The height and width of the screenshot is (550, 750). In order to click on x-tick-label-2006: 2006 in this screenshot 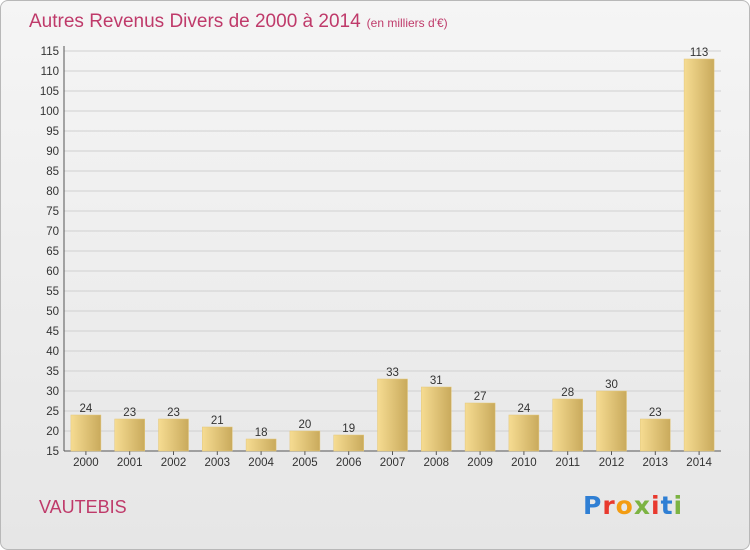, I will do `click(349, 463)`.